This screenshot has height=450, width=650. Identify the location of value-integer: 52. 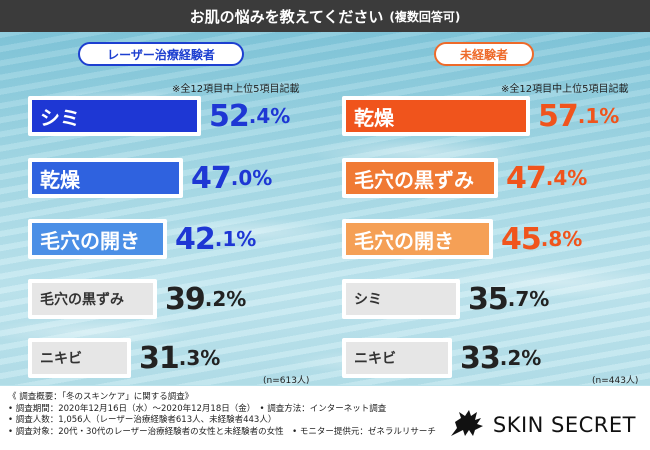
(229, 116).